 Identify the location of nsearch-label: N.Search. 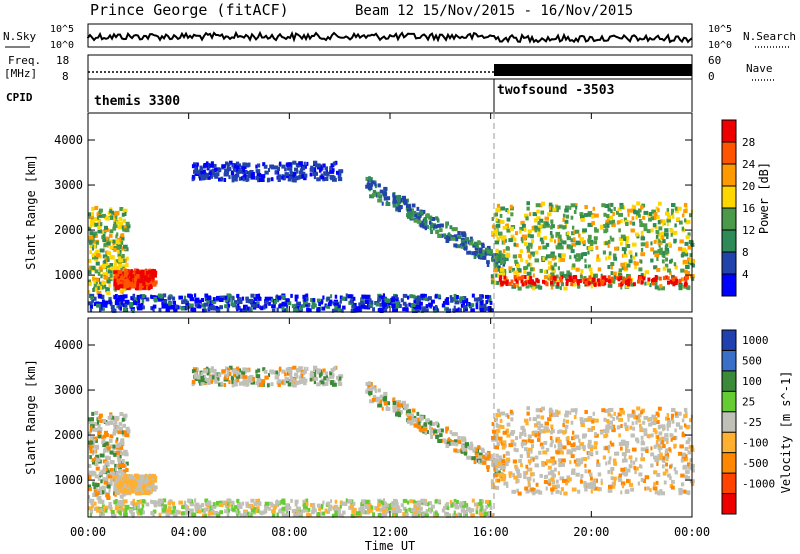
(769, 36).